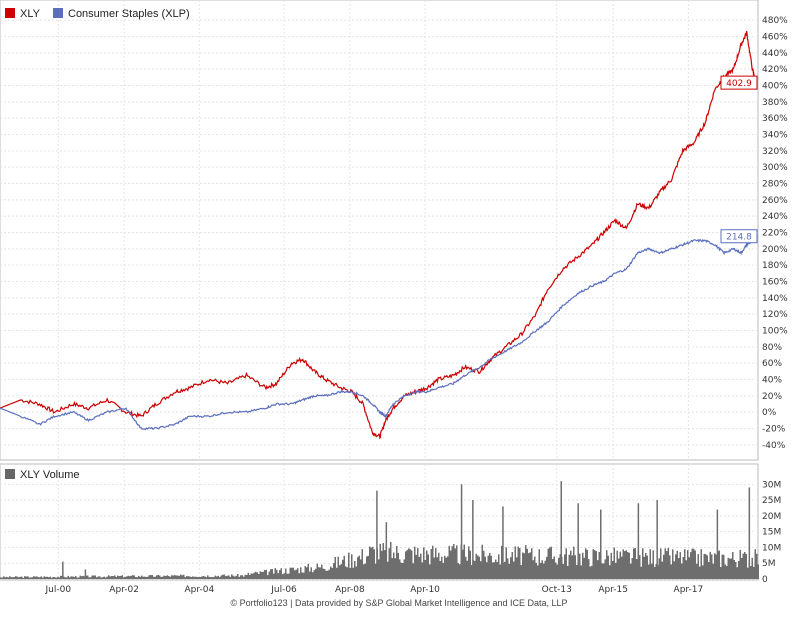  Describe the element at coordinates (50, 475) in the screenshot. I see `legend-label-volume: XLY Volume` at that location.